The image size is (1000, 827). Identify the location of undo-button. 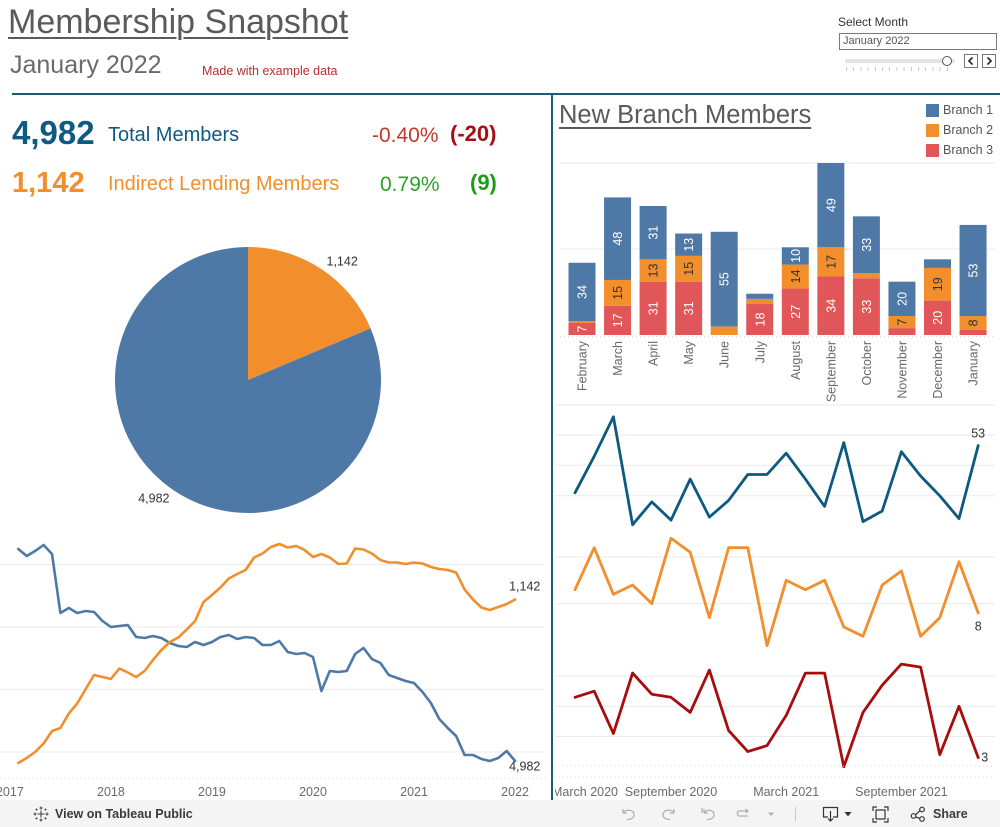
(628, 814).